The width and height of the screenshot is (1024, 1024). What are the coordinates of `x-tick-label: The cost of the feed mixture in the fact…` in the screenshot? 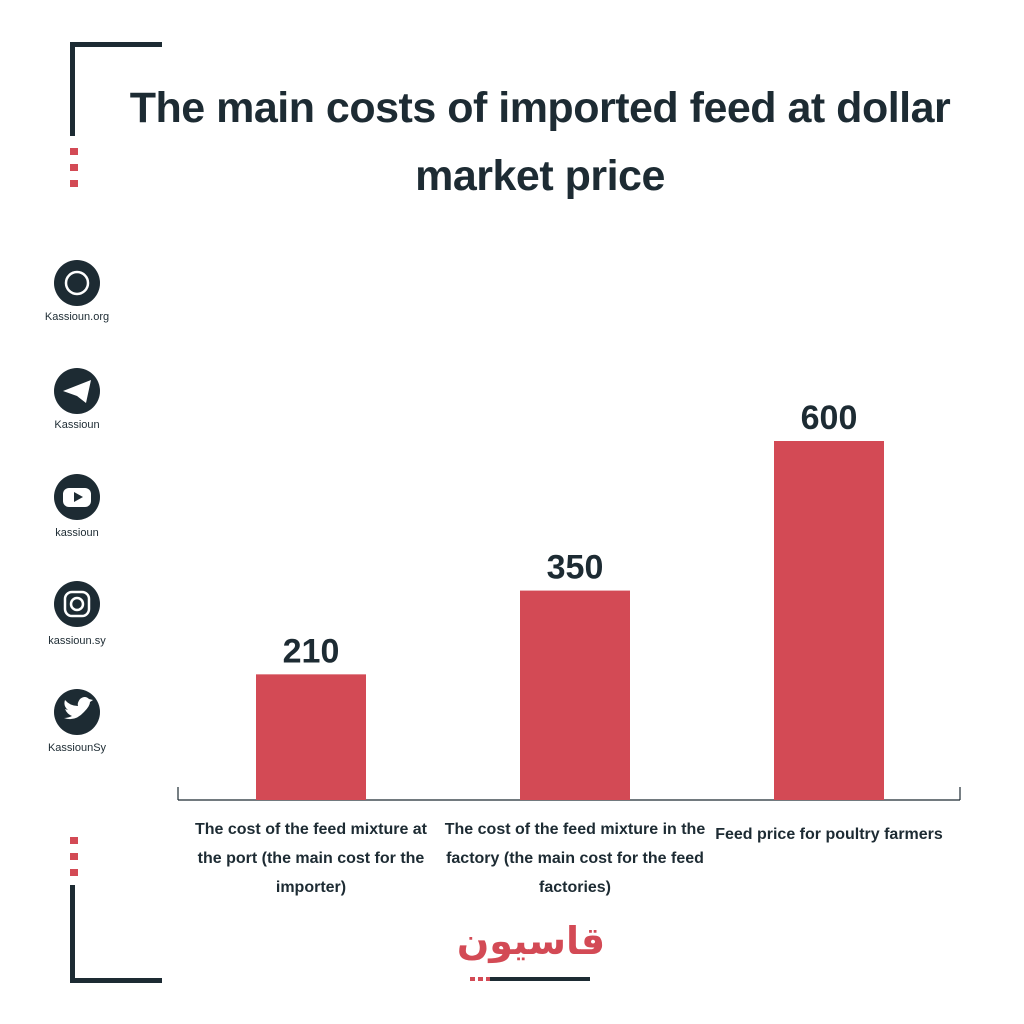 It's located at (575, 858).